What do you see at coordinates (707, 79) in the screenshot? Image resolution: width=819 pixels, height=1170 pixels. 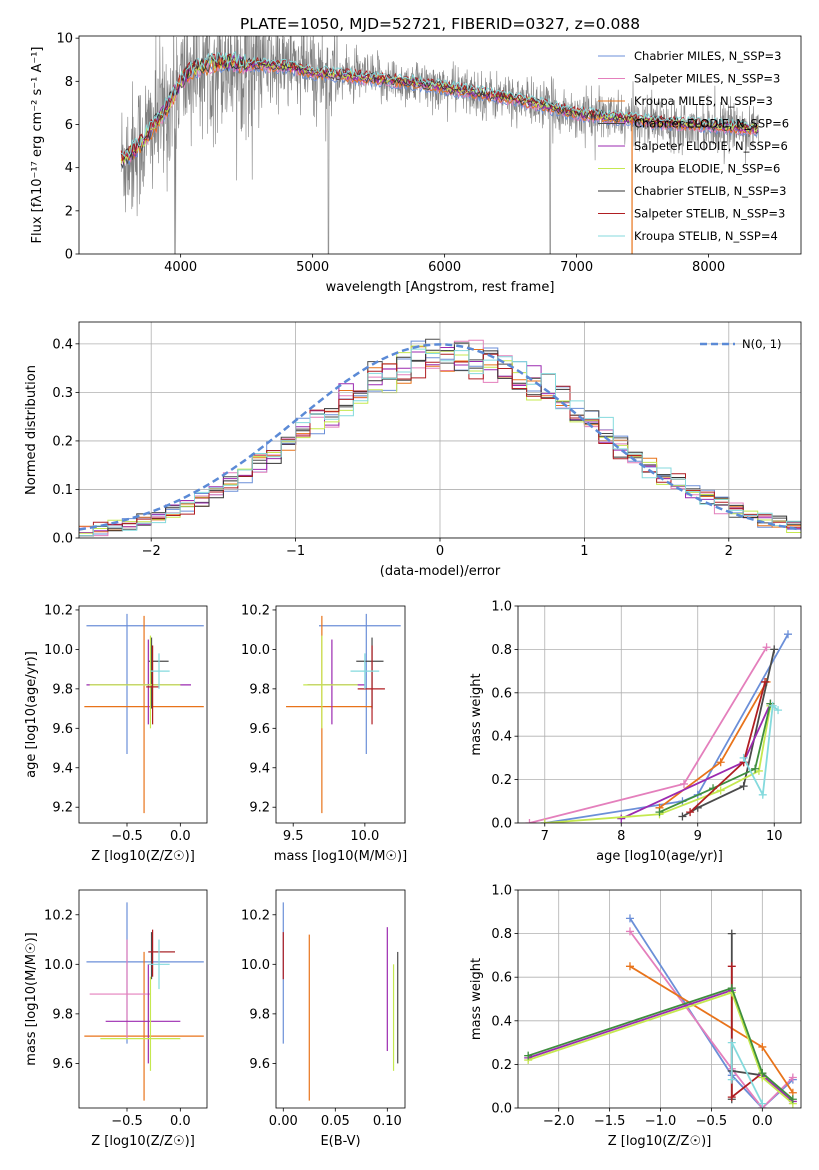 I see `legend-label: Salpeter MILES, N_SSP=3` at bounding box center [707, 79].